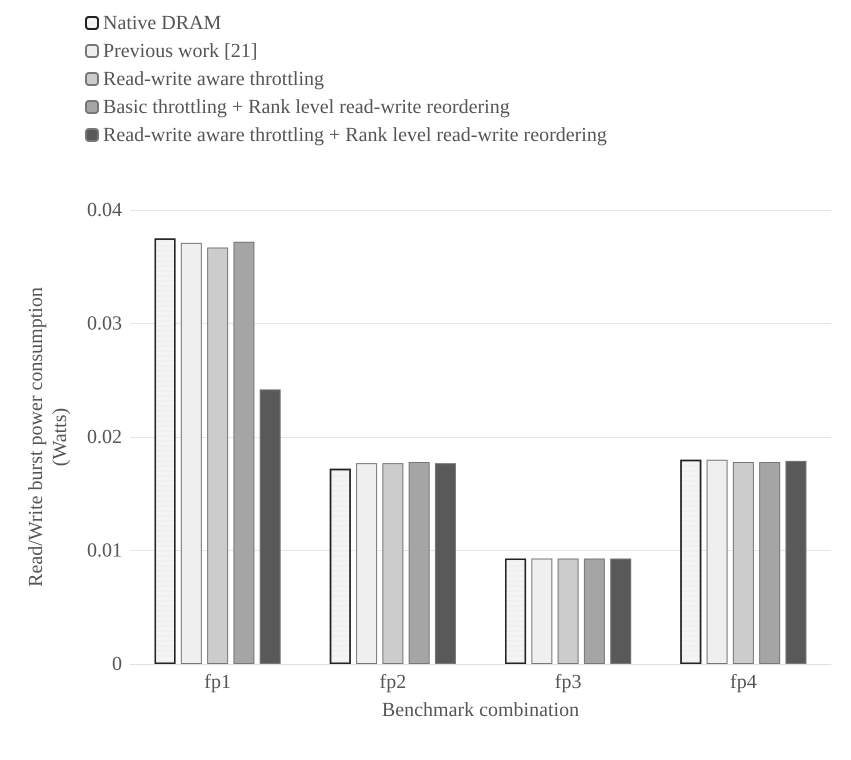 The image size is (851, 760). What do you see at coordinates (104, 437) in the screenshot?
I see `y-tick-label: 0.02` at bounding box center [104, 437].